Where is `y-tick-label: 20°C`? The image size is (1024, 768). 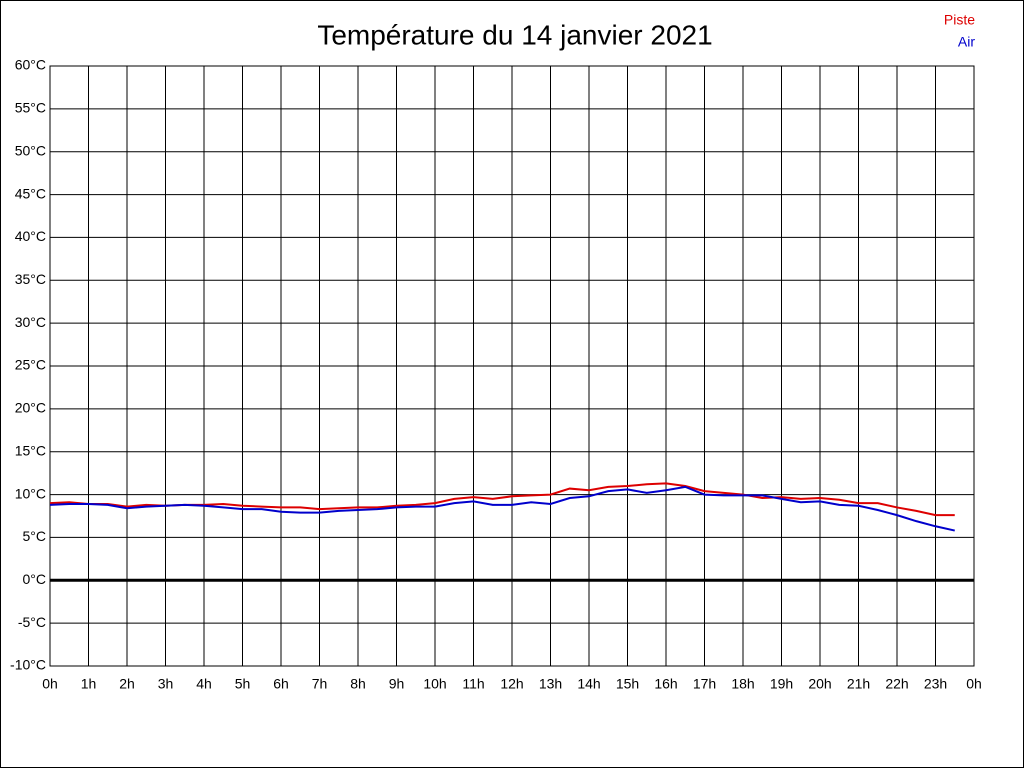 y-tick-label: 20°C is located at coordinates (30, 408).